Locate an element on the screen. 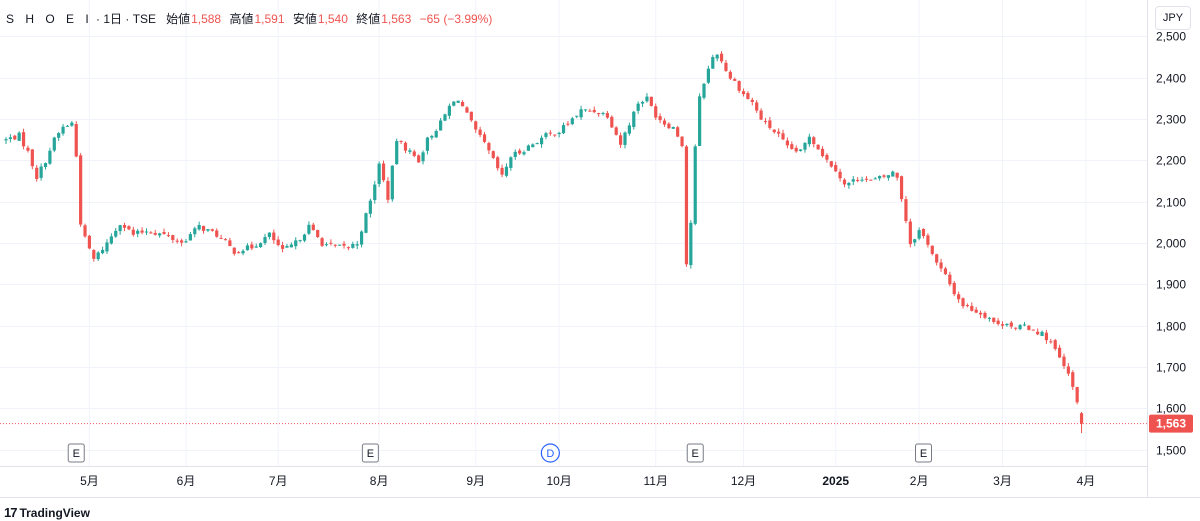 Image resolution: width=1200 pixels, height=521 pixels. currency-button: JPY is located at coordinates (1173, 18).